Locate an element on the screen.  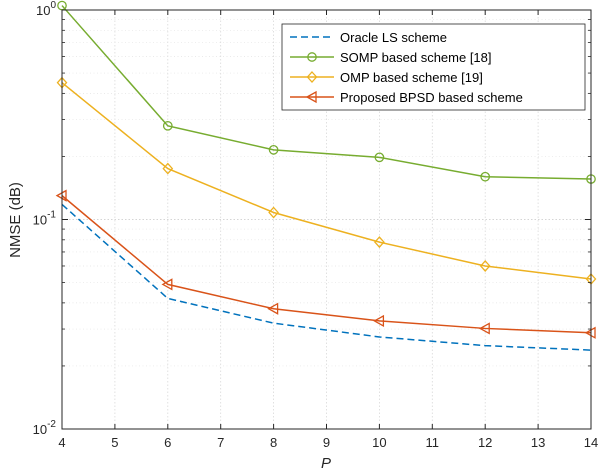
legend-entry-label: SOMP based scheme [18] is located at coordinates (416, 57).